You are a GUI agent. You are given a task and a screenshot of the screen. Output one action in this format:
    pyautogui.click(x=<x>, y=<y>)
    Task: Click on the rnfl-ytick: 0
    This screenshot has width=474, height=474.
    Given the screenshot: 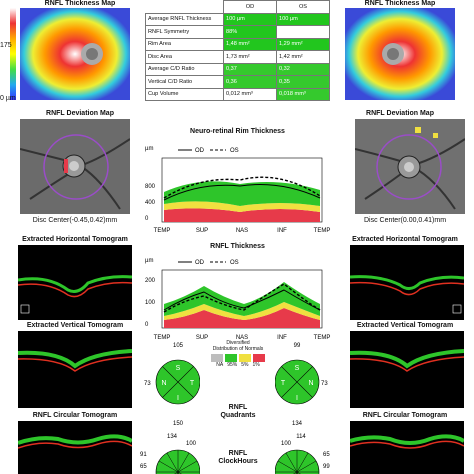 What is the action you would take?
    pyautogui.click(x=147, y=325)
    